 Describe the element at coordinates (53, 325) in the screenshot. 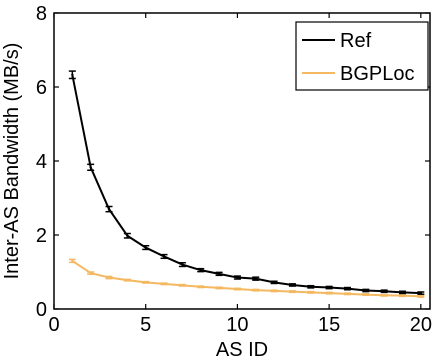

I see `x-tick-label: 0` at that location.